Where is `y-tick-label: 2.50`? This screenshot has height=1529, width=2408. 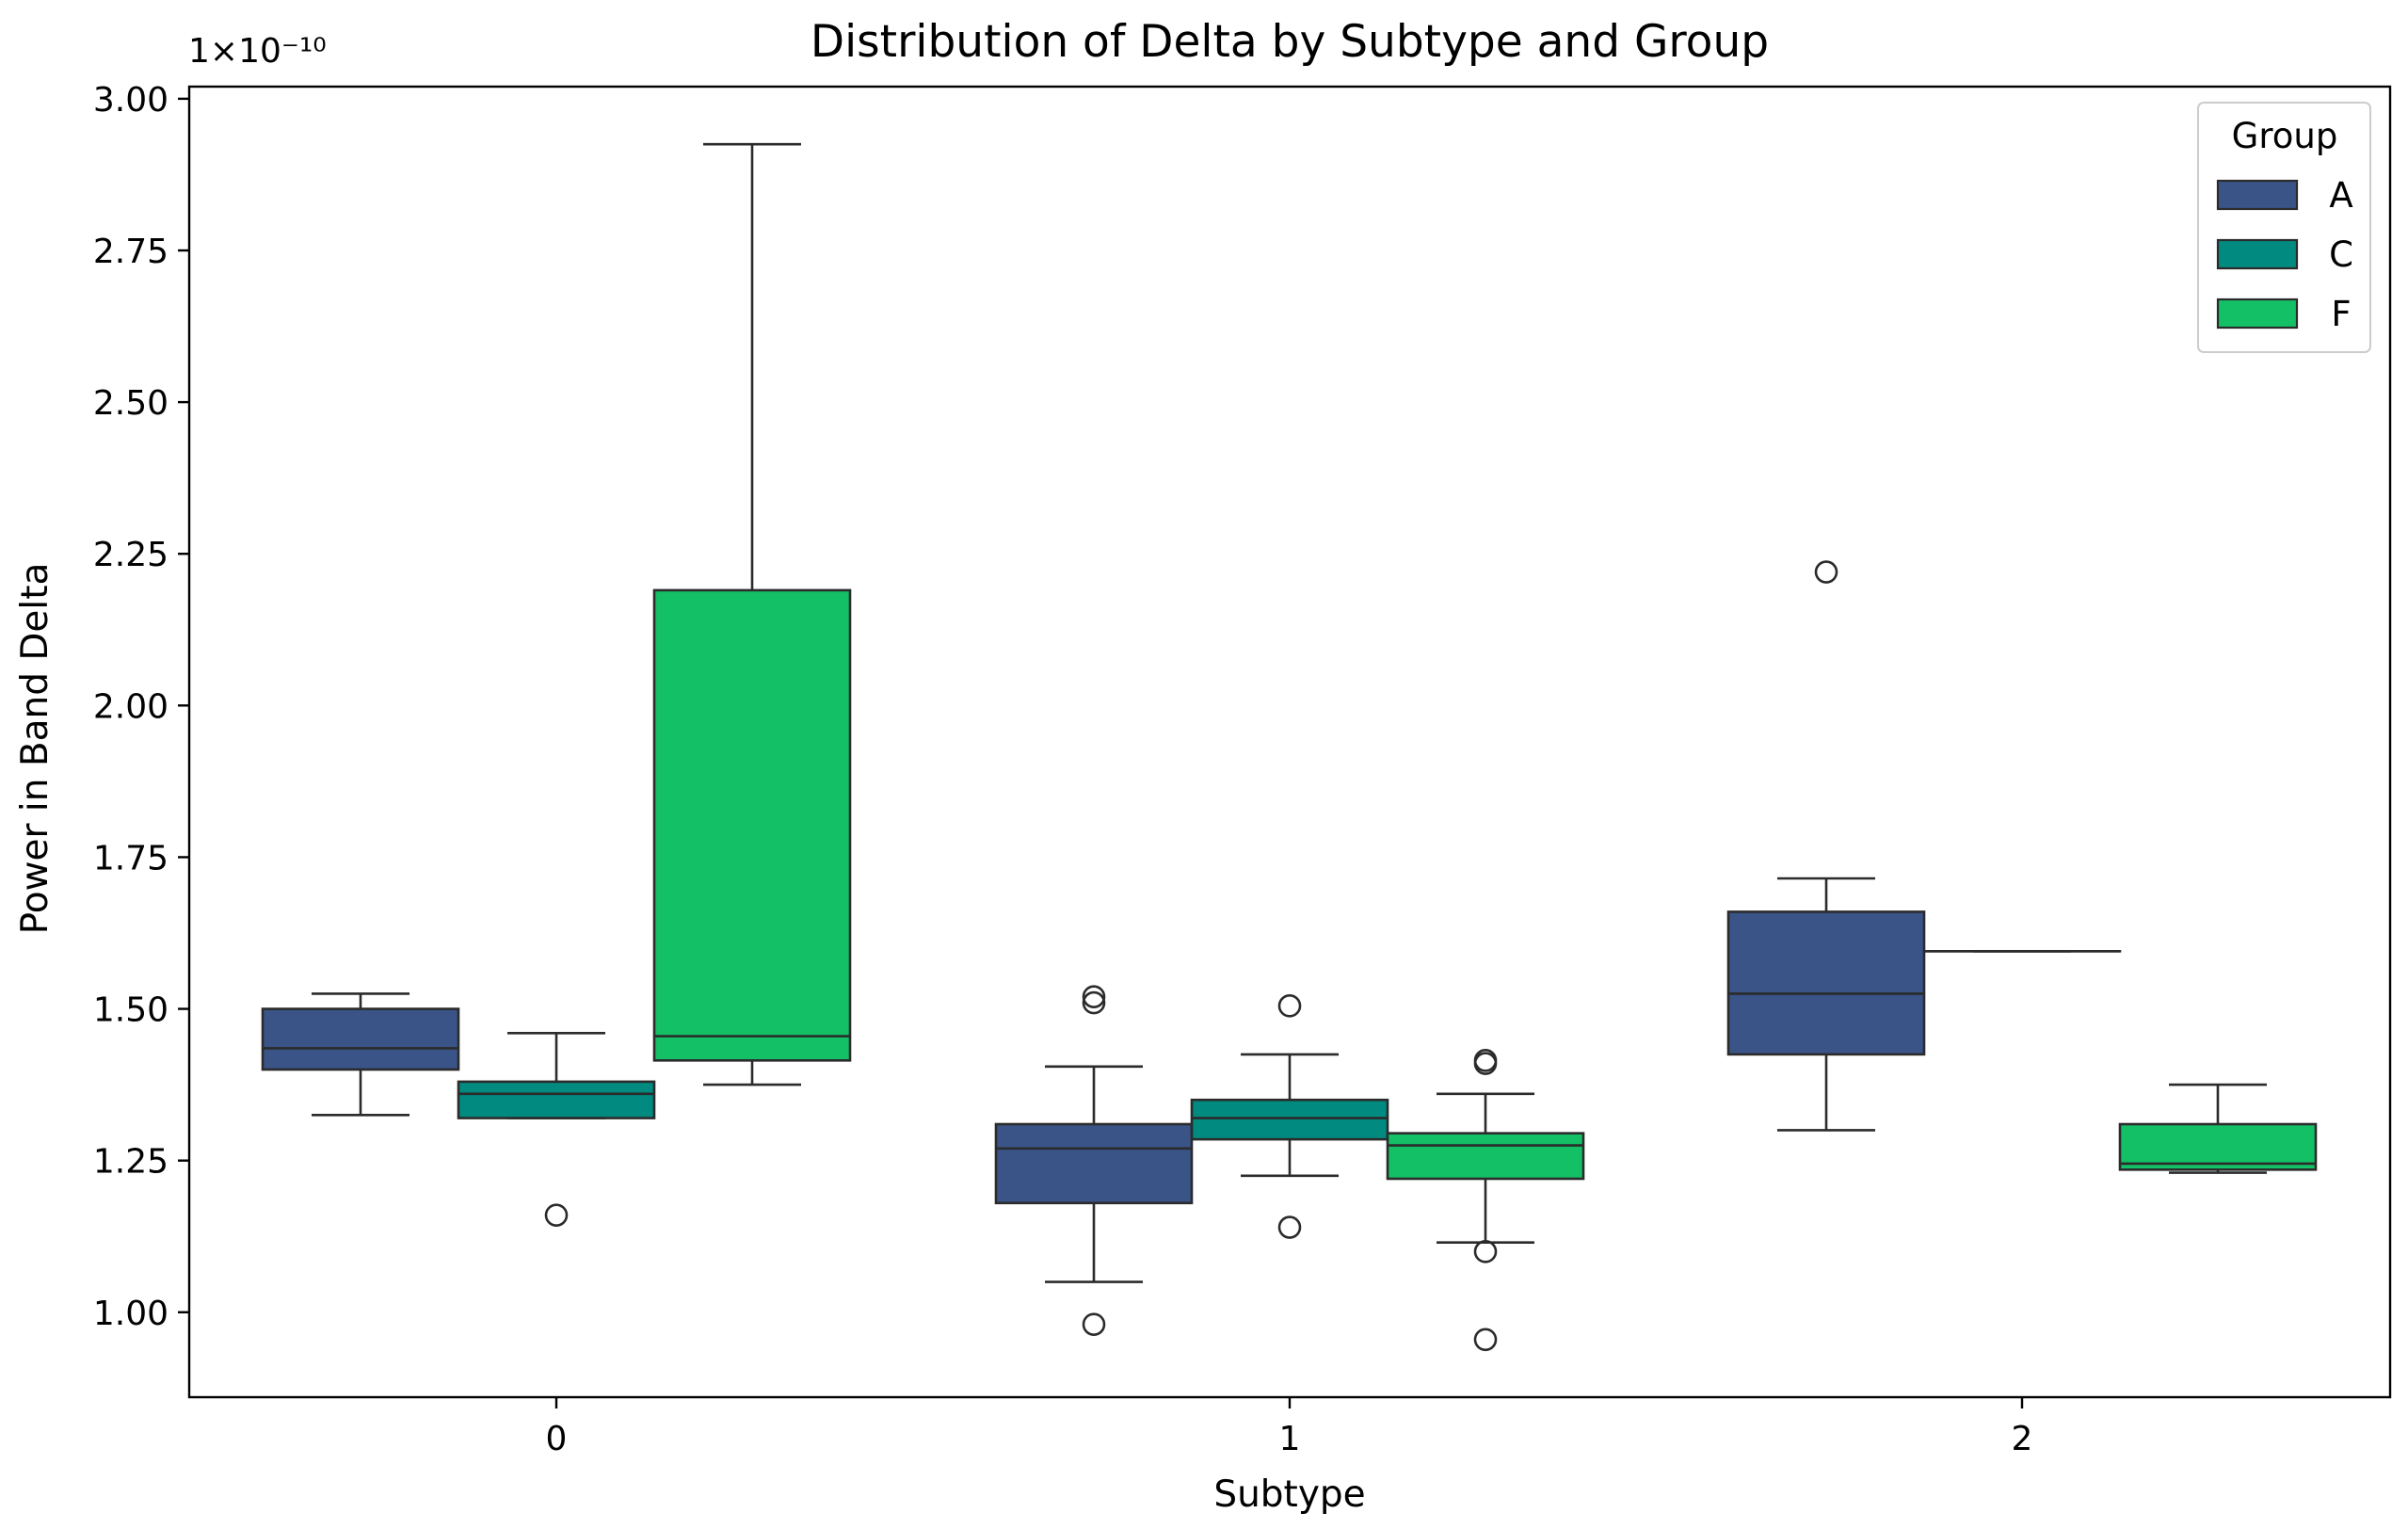
y-tick-label: 2.50 is located at coordinates (131, 404).